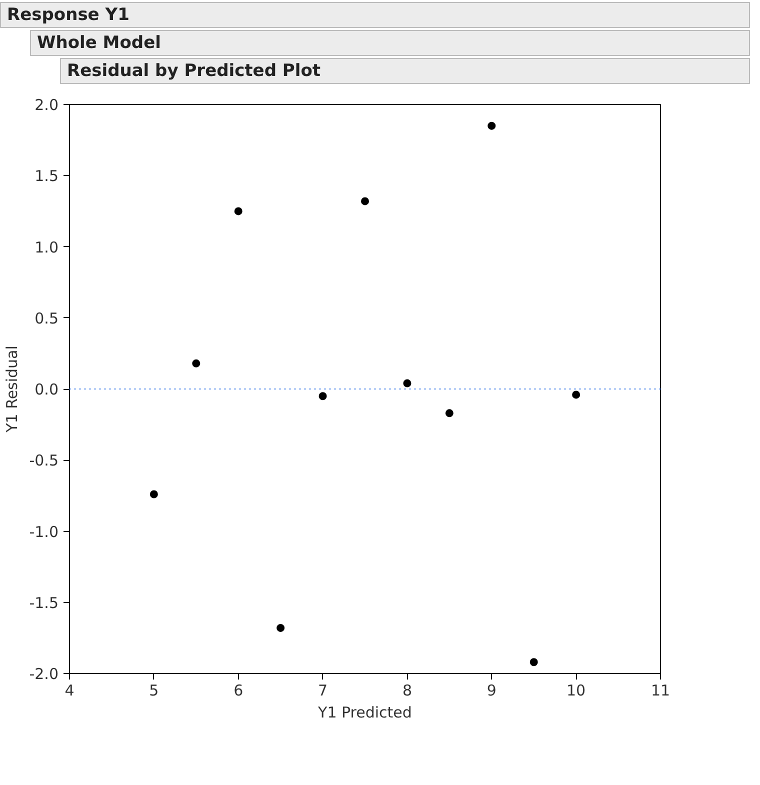 This screenshot has height=785, width=760. Describe the element at coordinates (46, 318) in the screenshot. I see `y-tick-label: 0.5` at that location.